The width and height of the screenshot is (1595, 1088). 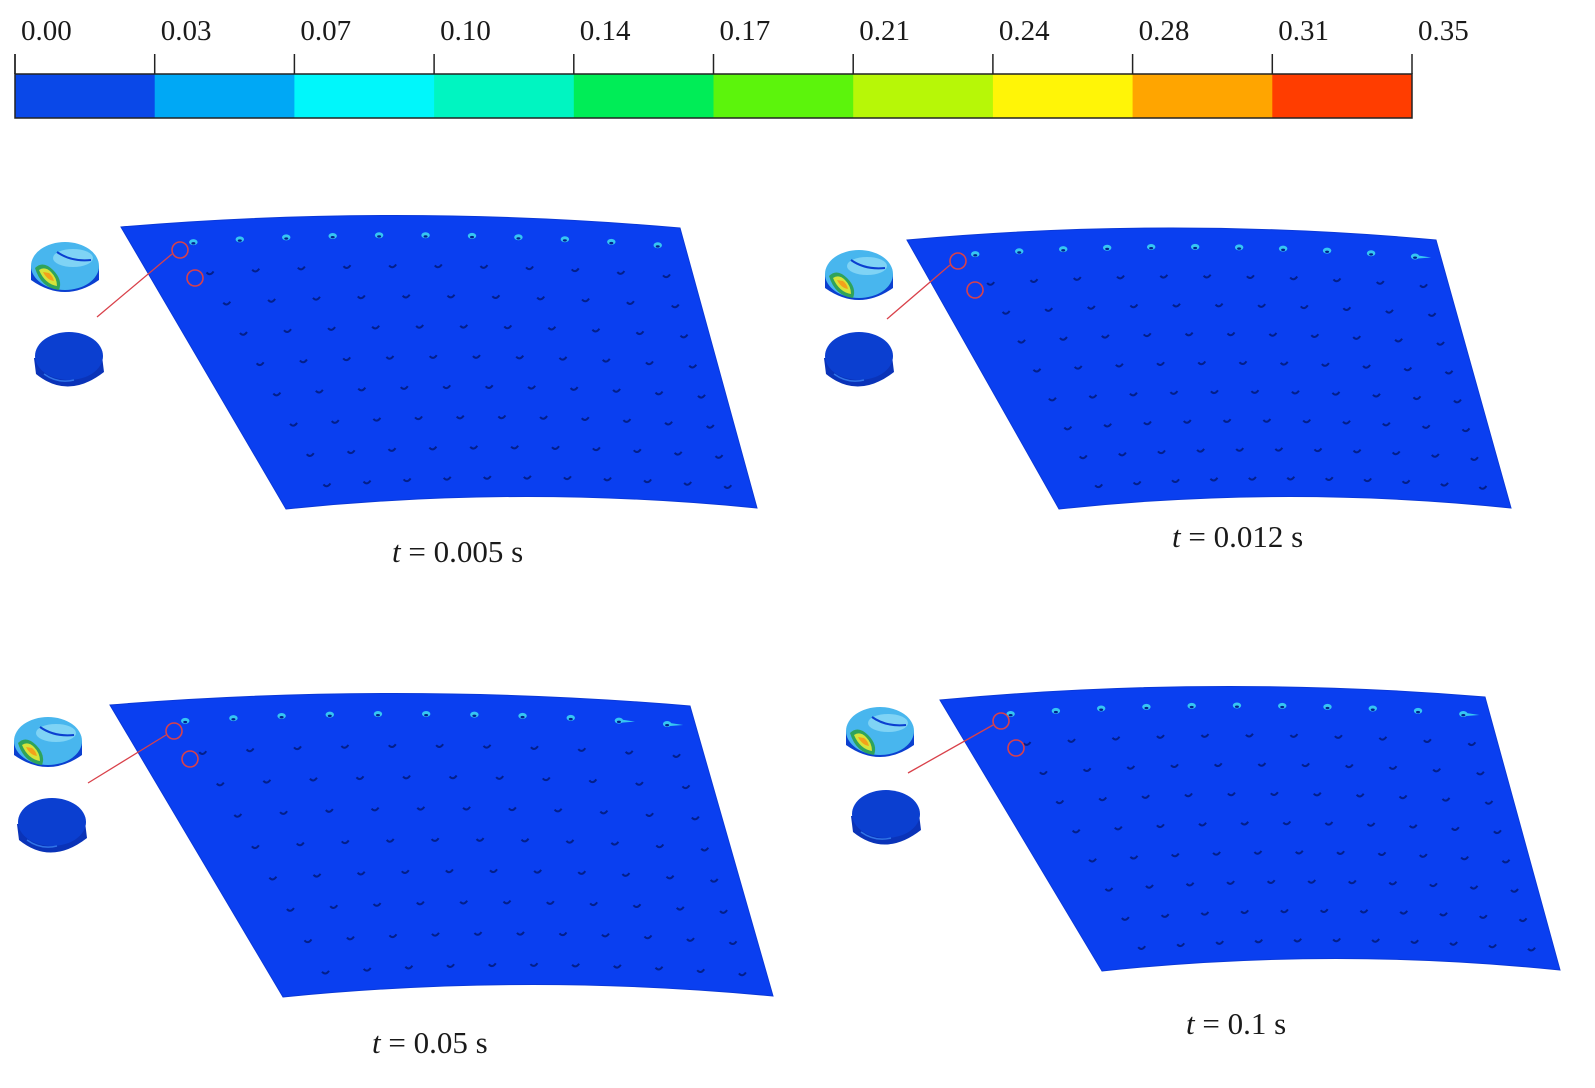 What do you see at coordinates (186, 31) in the screenshot?
I see `legend-tick-label: 0.03` at bounding box center [186, 31].